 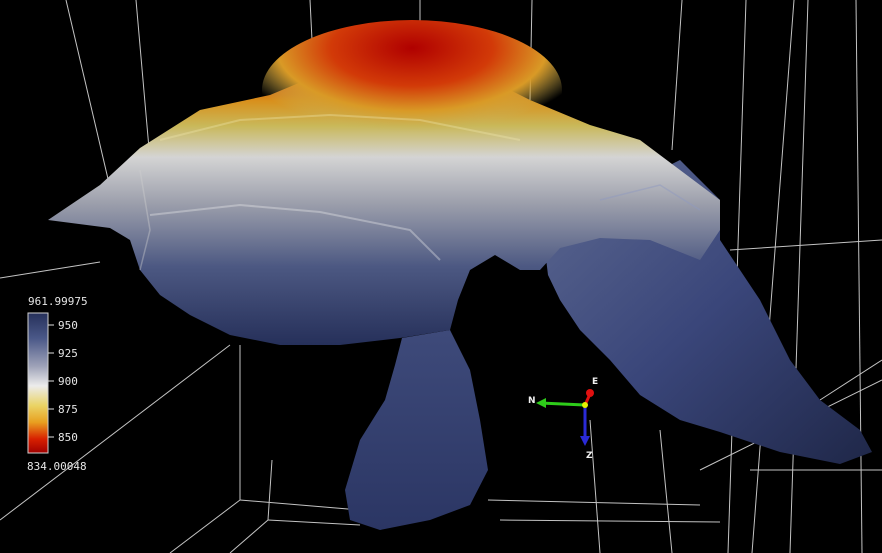 What do you see at coordinates (416, 430) in the screenshot?
I see `terrain-left-lobe` at bounding box center [416, 430].